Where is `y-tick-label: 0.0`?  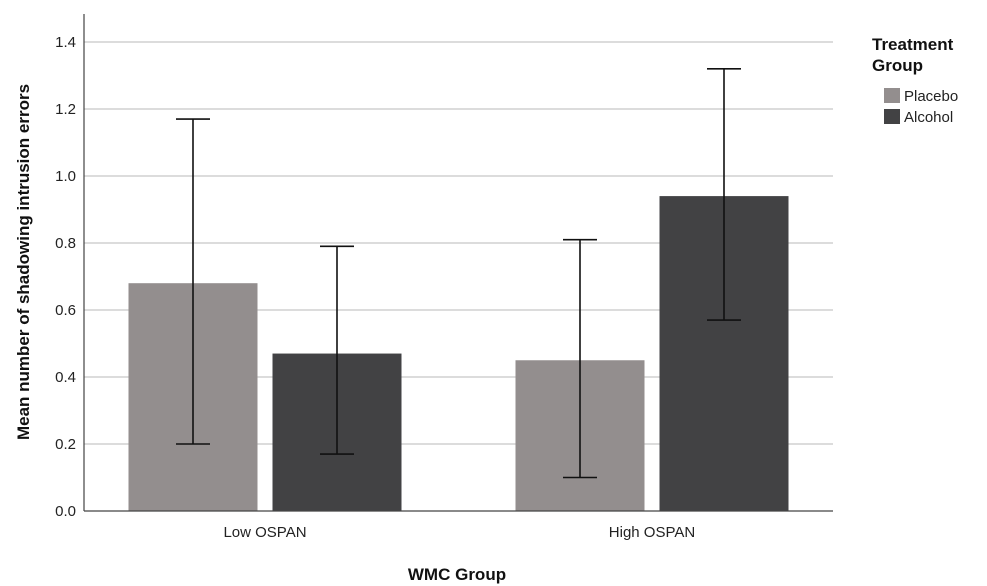 y-tick-label: 0.0 is located at coordinates (65, 511).